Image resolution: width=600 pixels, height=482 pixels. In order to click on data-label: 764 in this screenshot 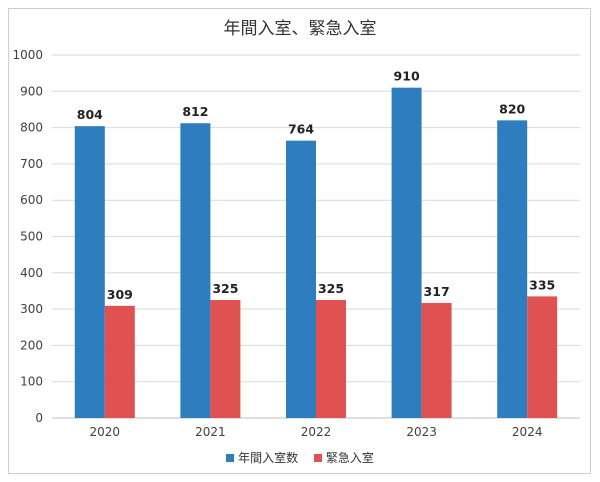, I will do `click(301, 129)`.